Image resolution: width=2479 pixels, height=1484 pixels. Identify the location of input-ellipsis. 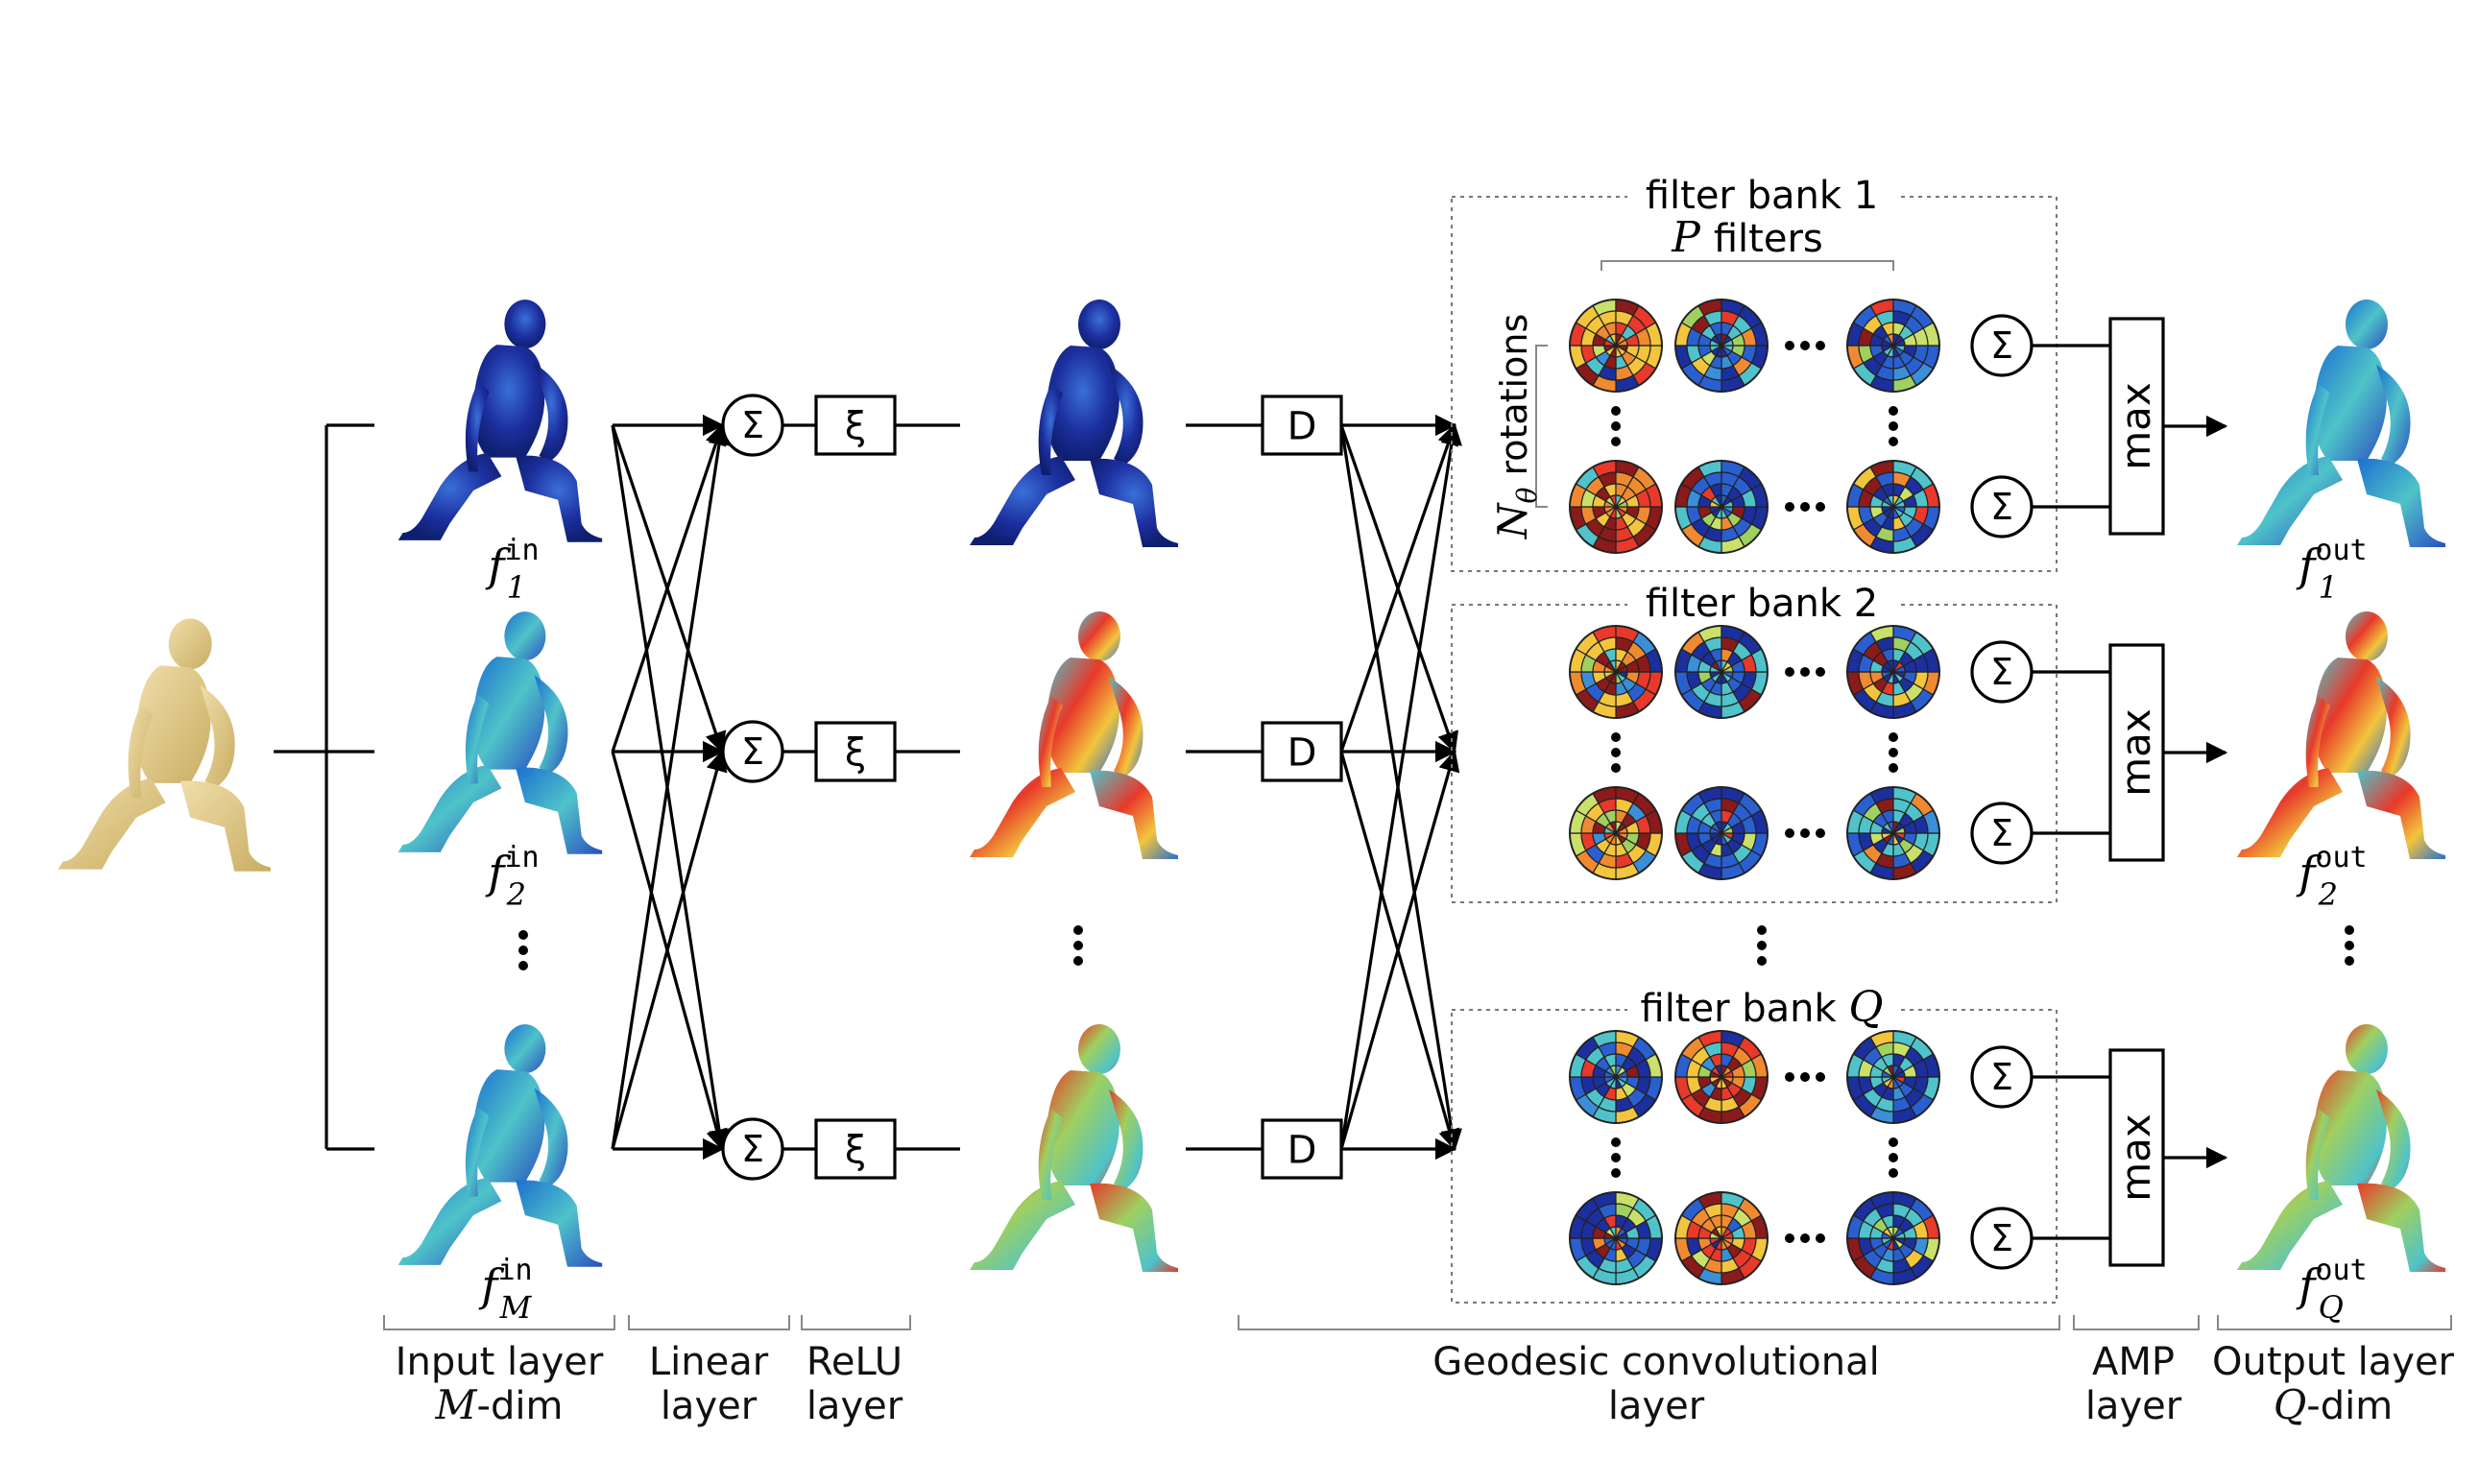
(523, 950).